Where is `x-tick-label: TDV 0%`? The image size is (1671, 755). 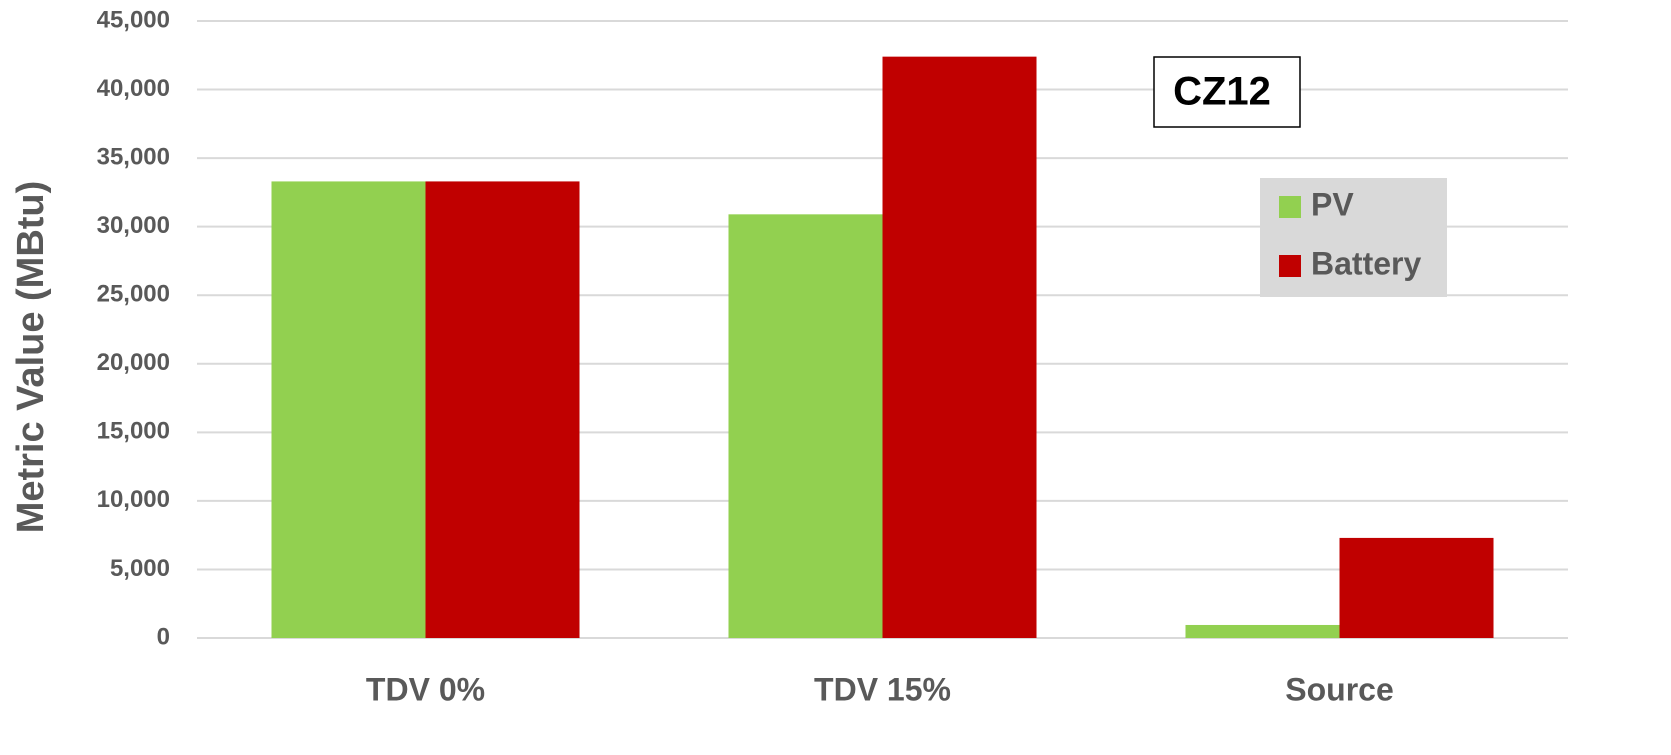 x-tick-label: TDV 0% is located at coordinates (425, 689).